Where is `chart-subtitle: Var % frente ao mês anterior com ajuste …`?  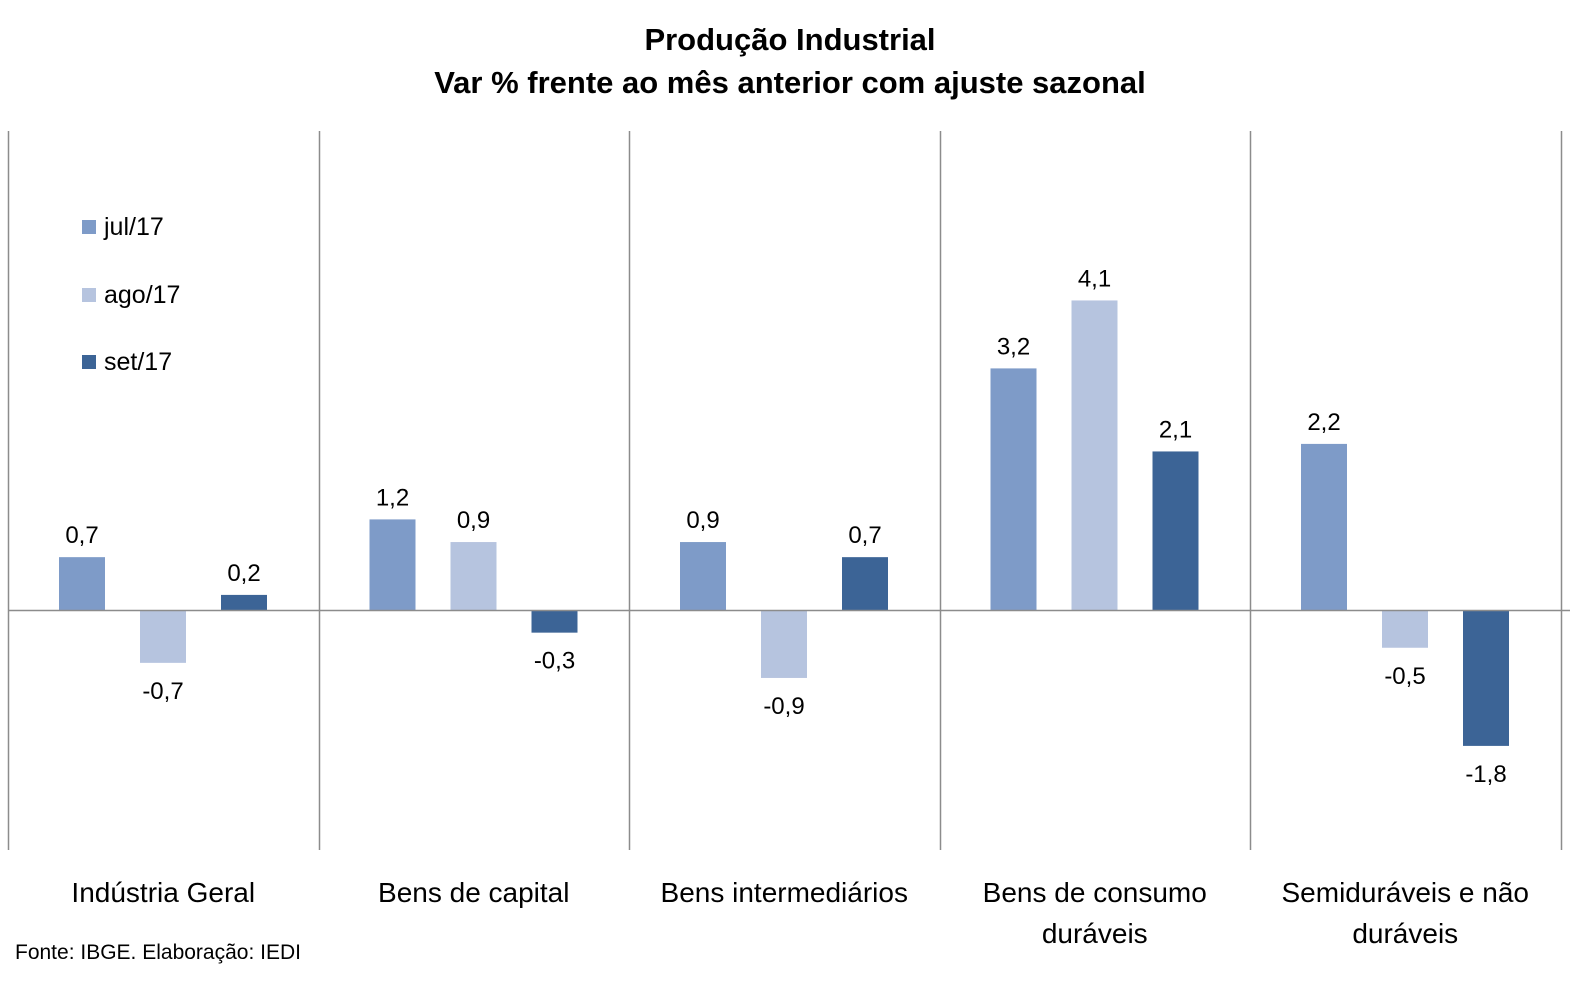 chart-subtitle: Var % frente ao mês anterior com ajuste … is located at coordinates (790, 82).